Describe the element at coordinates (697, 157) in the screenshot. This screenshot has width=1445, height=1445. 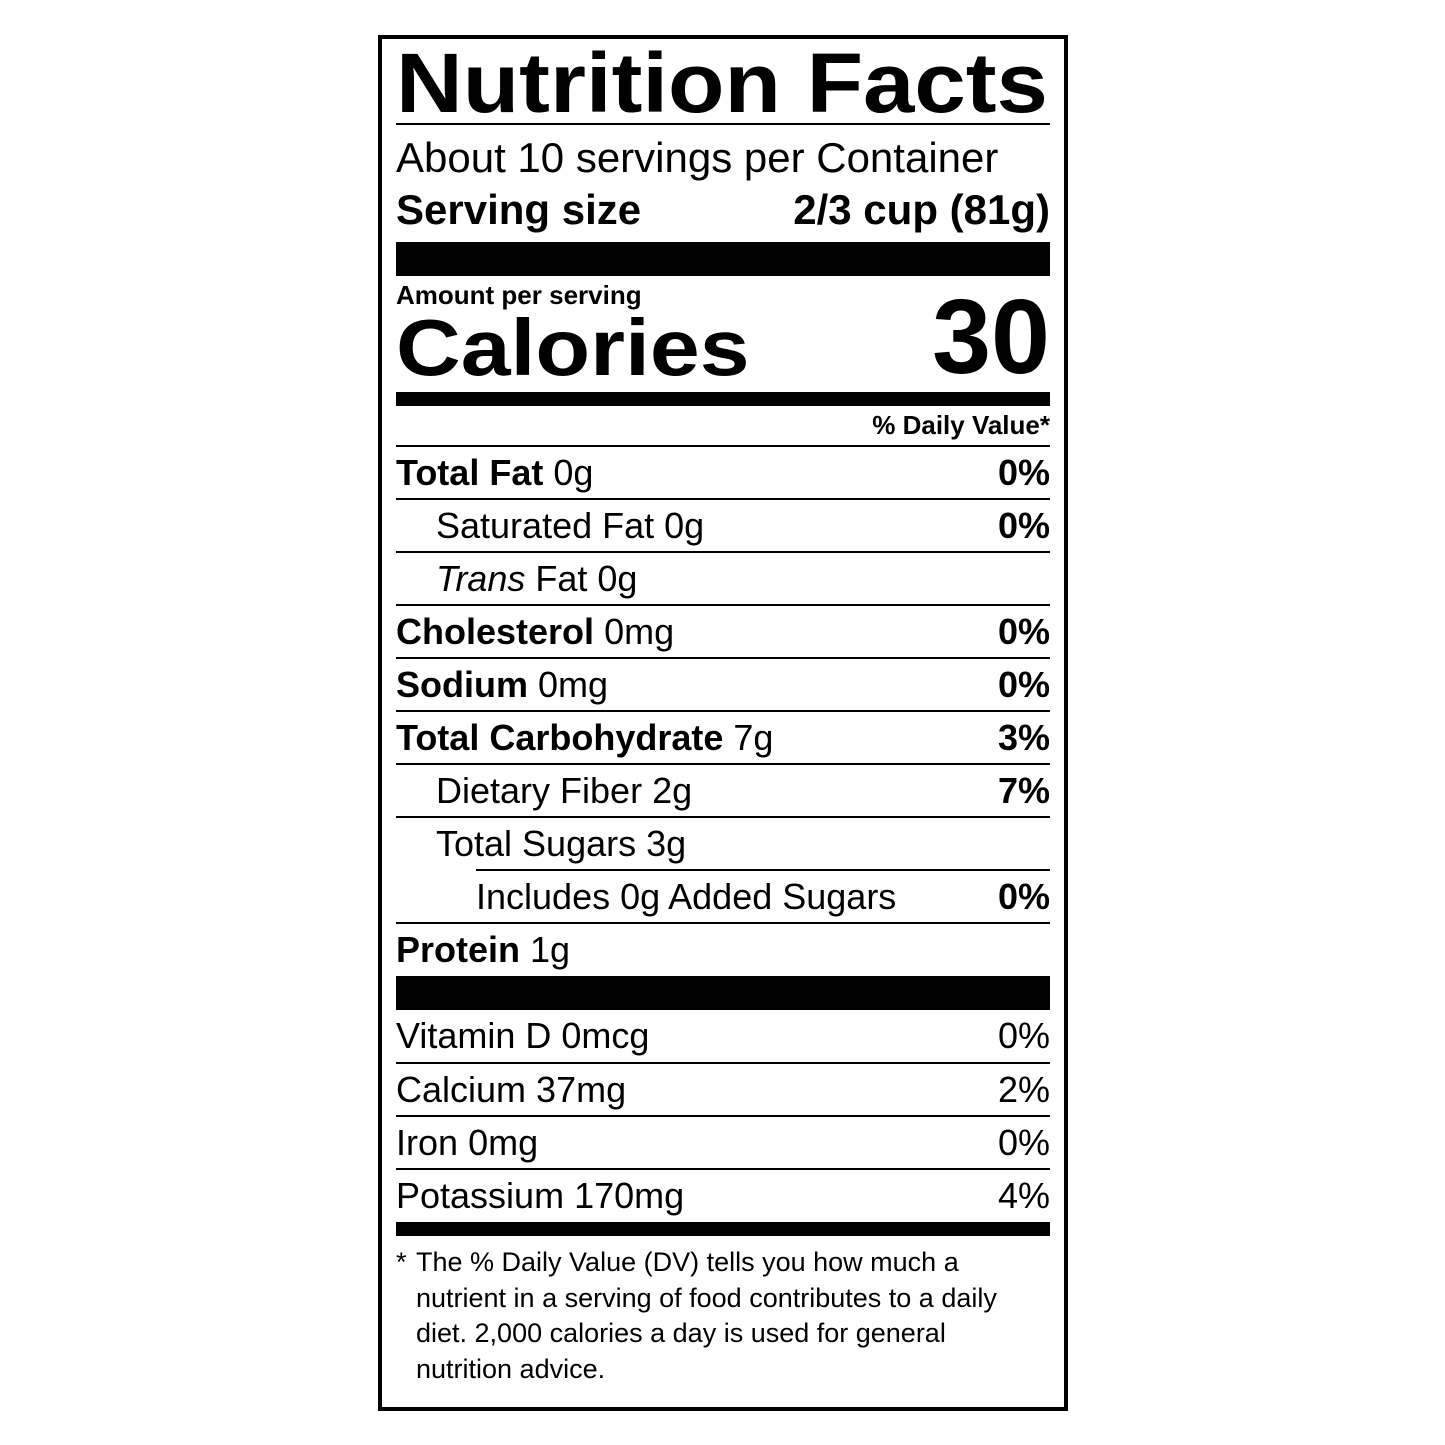
I see `servings-per-container: About 10 servings per Container` at that location.